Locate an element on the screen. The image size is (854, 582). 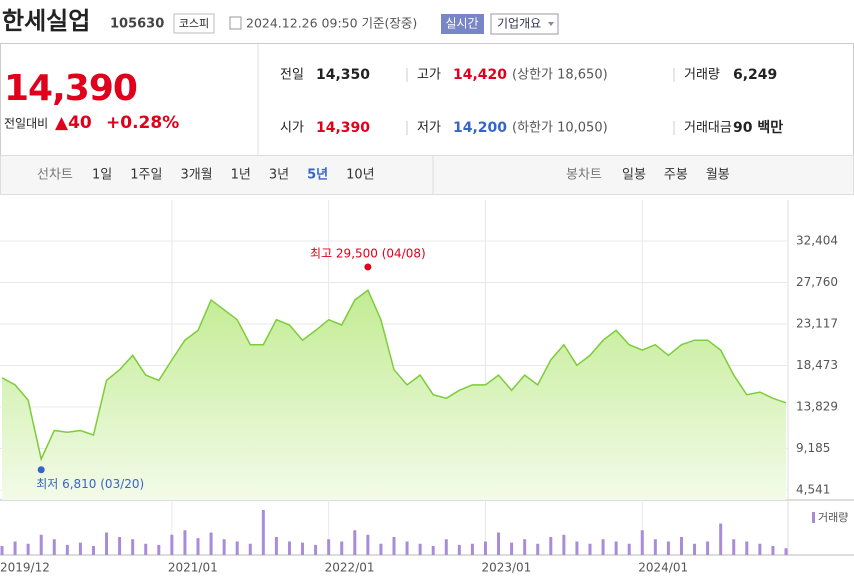
market-label: 코스피 is located at coordinates (194, 23).